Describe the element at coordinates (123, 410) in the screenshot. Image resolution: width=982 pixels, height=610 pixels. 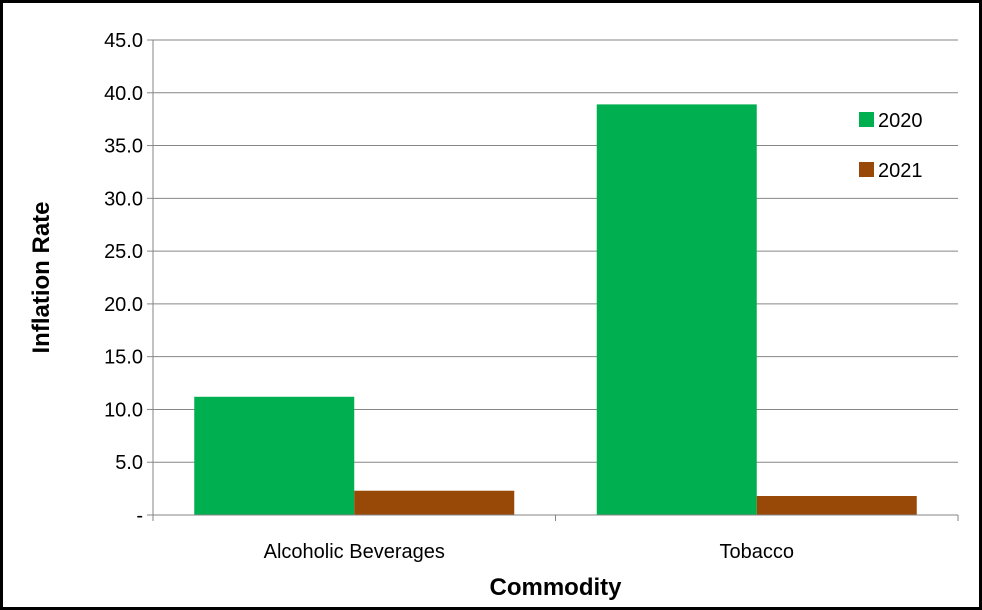
I see `y-tick-label: 10.0` at that location.